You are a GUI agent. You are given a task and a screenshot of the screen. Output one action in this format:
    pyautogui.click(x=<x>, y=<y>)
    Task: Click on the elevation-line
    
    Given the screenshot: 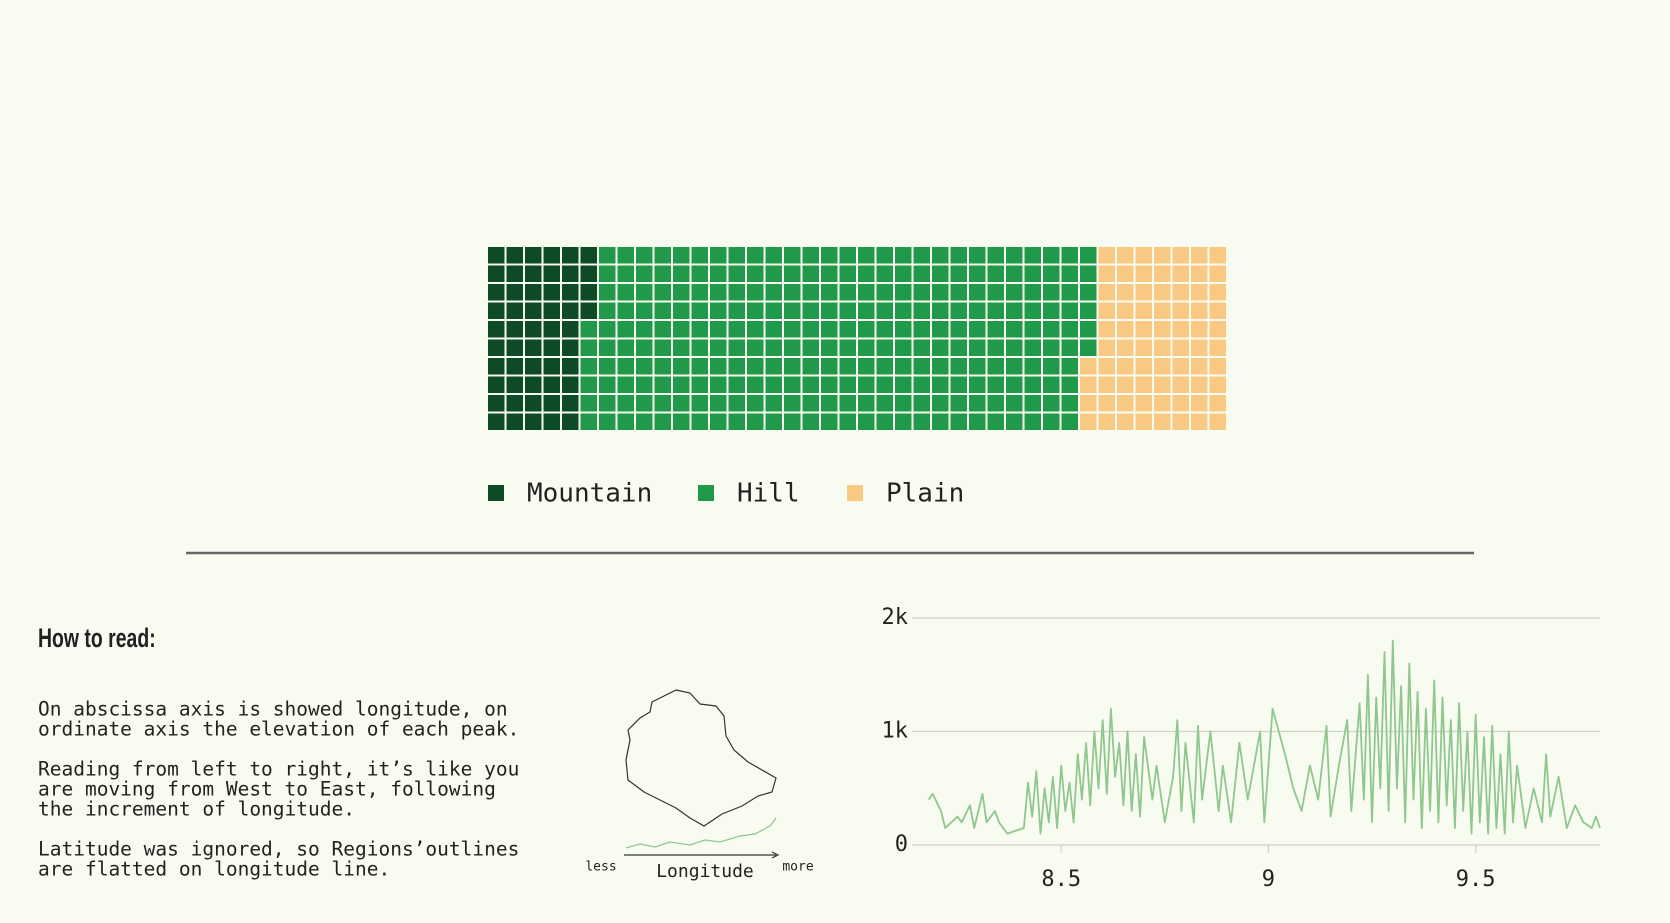 What is the action you would take?
    pyautogui.click(x=1264, y=737)
    